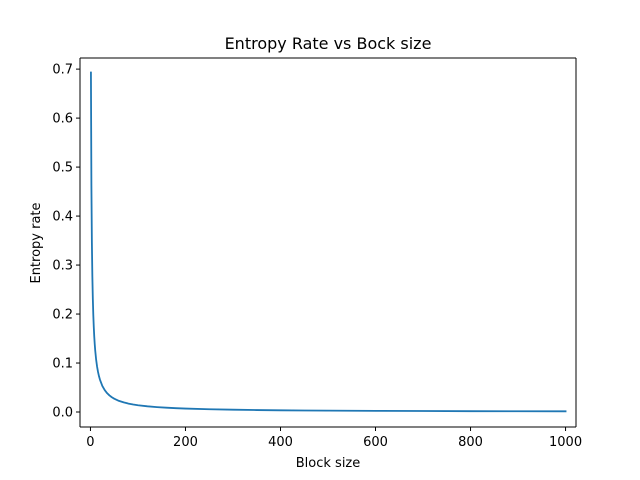 The height and width of the screenshot is (480, 640). I want to click on x-axis-label: Block size, so click(328, 463).